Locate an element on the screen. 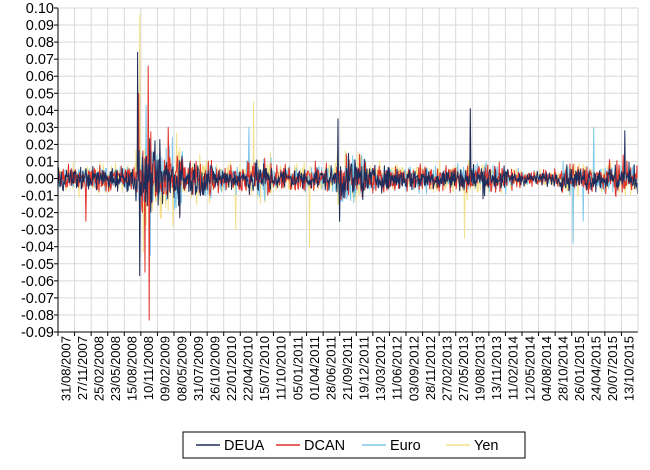  x-tick-label: 25/02/2008 is located at coordinates (98, 368).